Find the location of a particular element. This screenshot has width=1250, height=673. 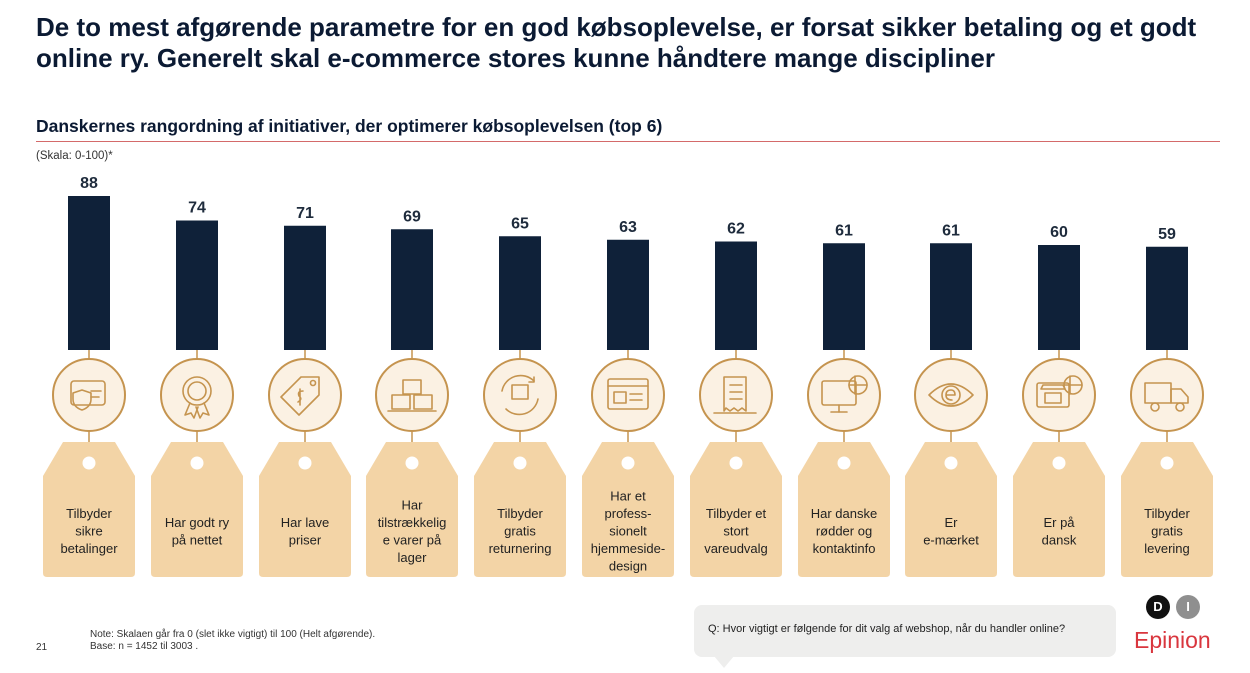

bar-group: 60 Er på dansk is located at coordinates (1059, 400).